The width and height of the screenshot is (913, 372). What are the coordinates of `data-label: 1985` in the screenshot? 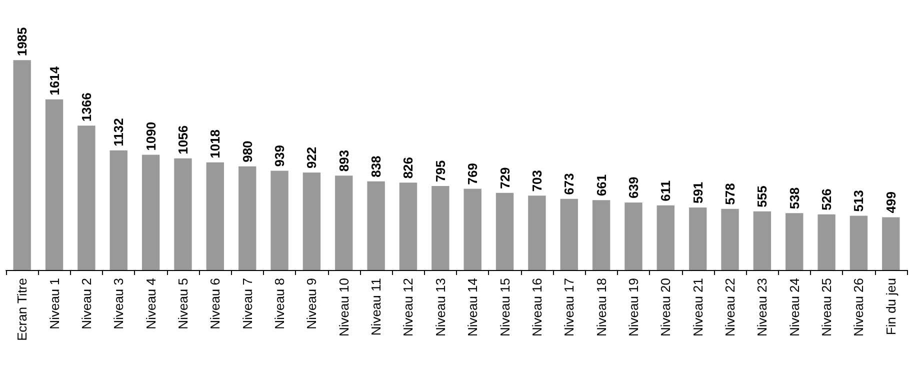 It's located at (22, 41).